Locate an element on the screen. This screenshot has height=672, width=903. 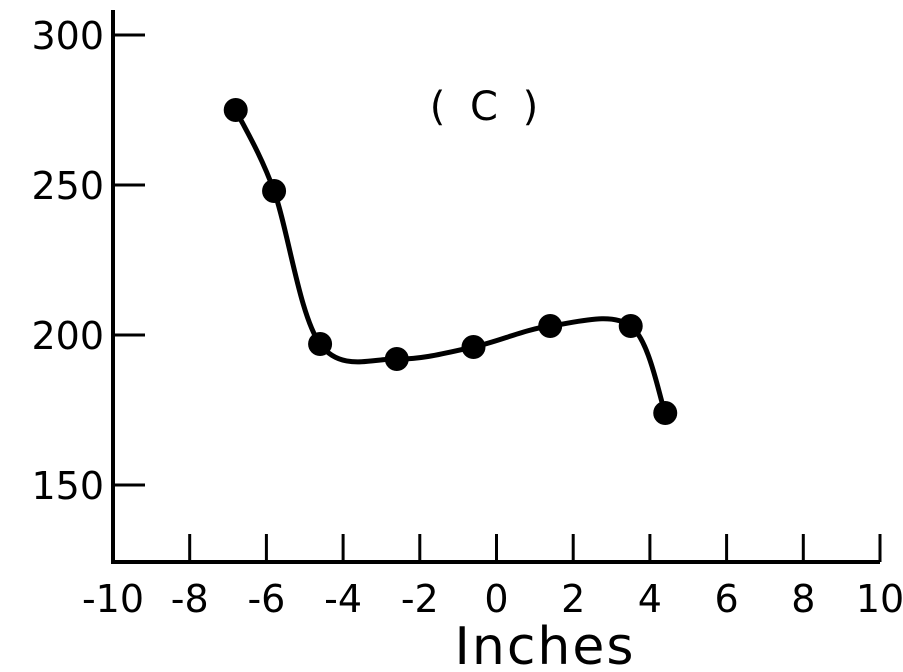
panel-label: ( C ) is located at coordinates (487, 107).